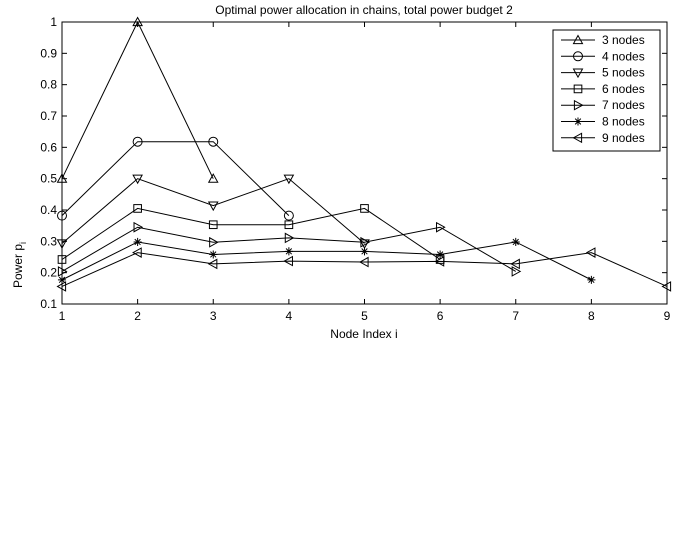 The image size is (689, 542). What do you see at coordinates (48, 147) in the screenshot?
I see `y-tick-label: 0.6` at bounding box center [48, 147].